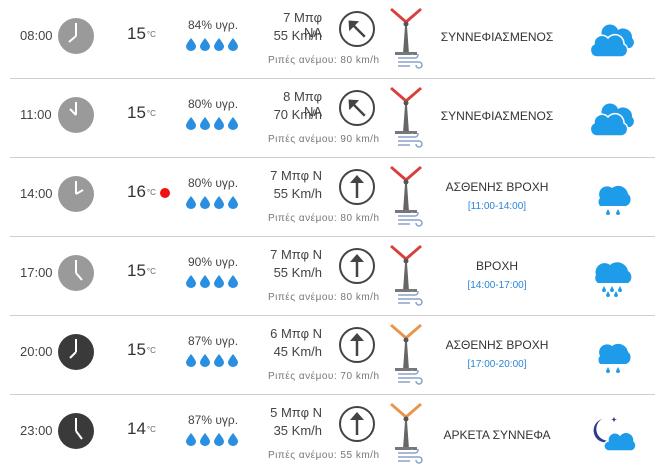  Describe the element at coordinates (36, 272) in the screenshot. I see `forecast-time: 17:00` at that location.